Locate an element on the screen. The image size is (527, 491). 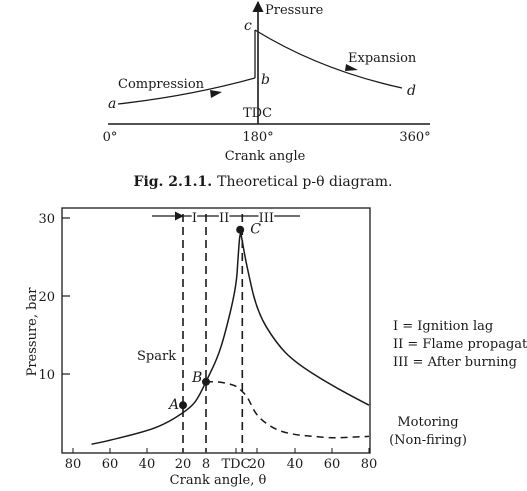
motoring-curve is located at coordinates (288, 410).